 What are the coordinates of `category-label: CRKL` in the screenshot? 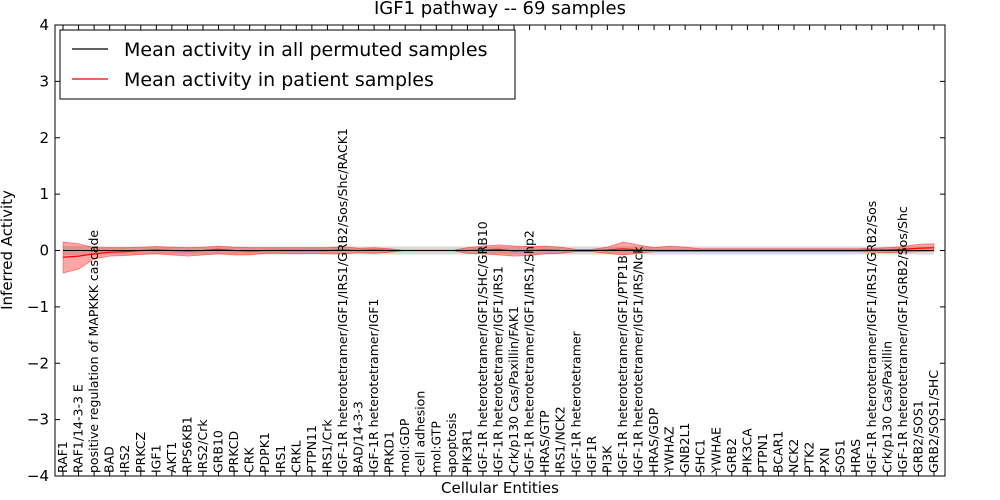 It's located at (295, 456).